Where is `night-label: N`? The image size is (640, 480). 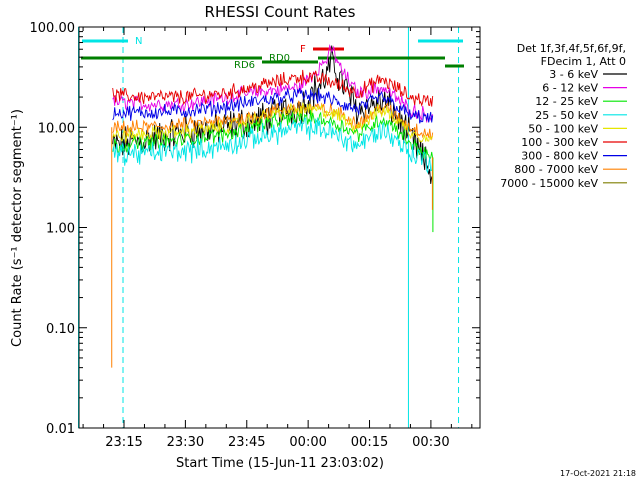
night-label: N is located at coordinates (138, 41).